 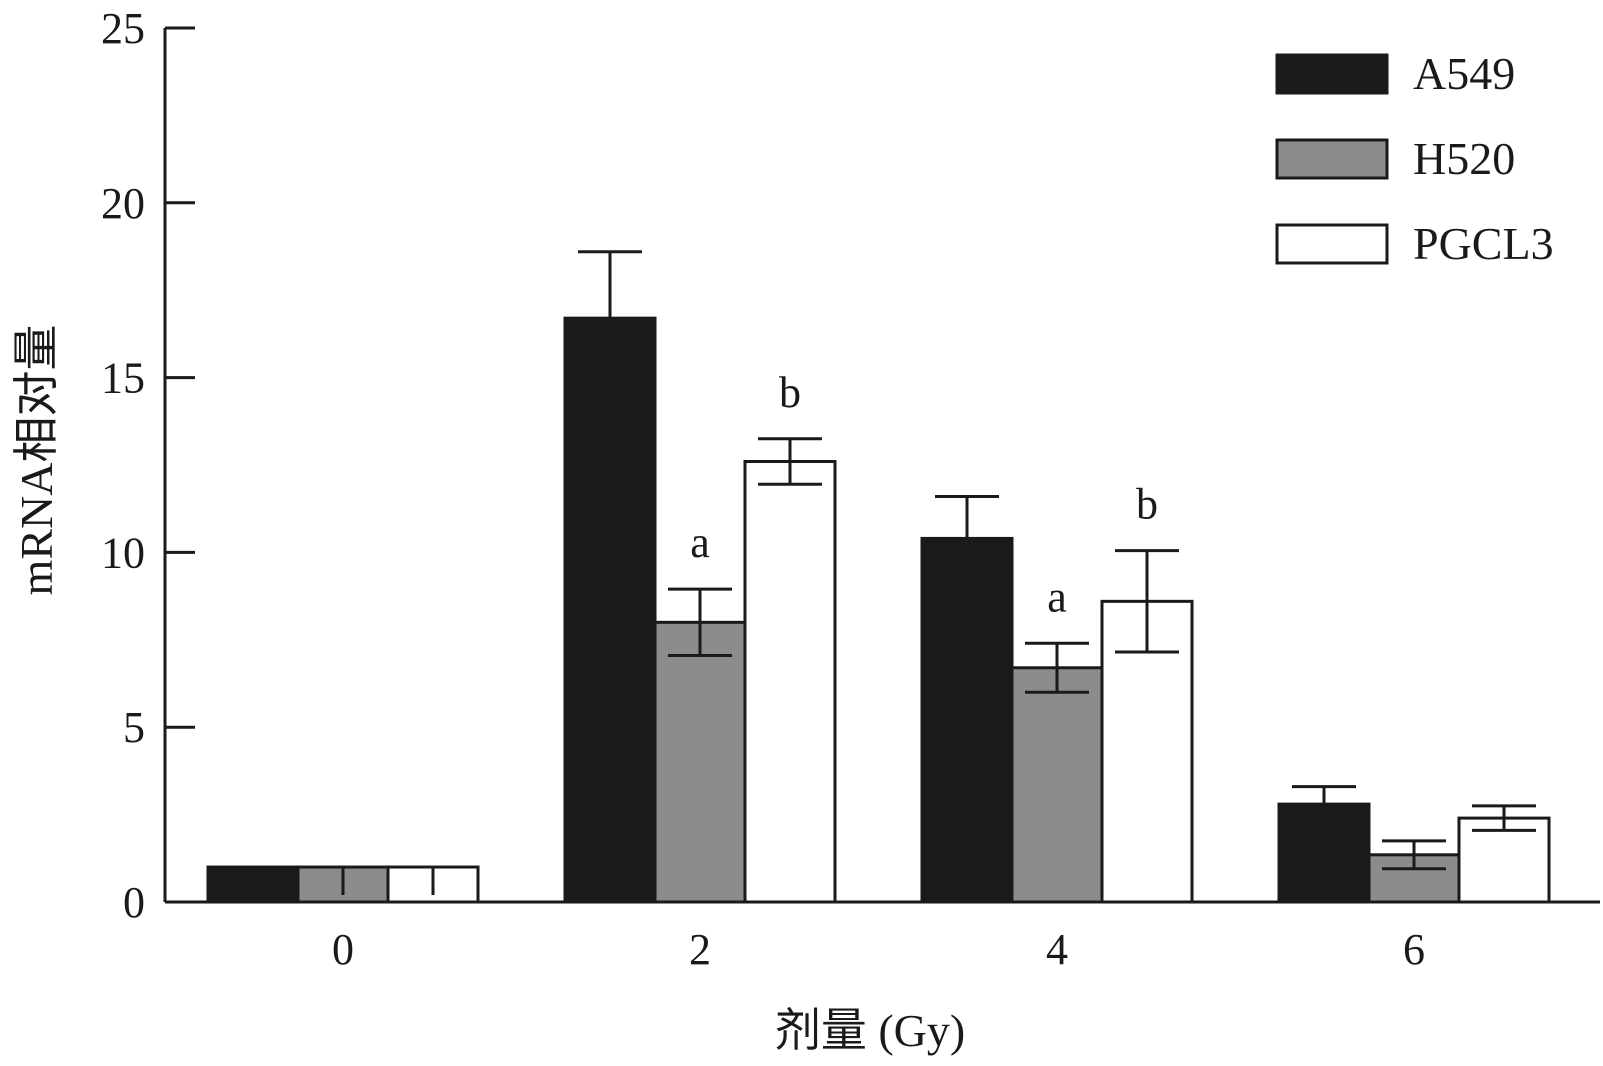 I want to click on legend-swatch-pgcl3, so click(x=1332, y=244).